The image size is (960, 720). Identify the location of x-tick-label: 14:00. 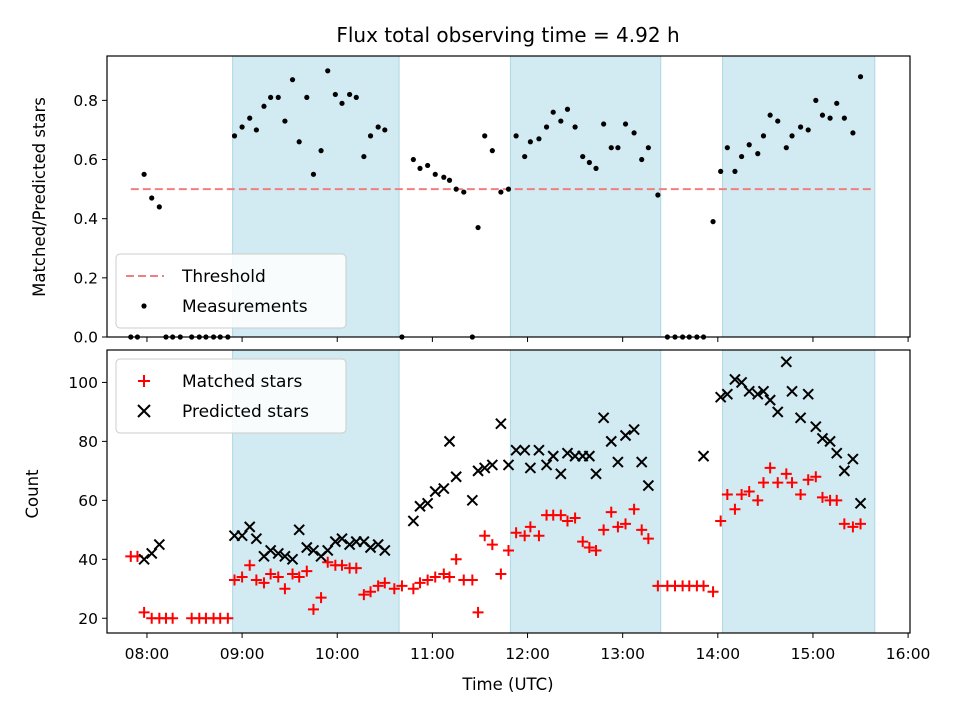
(717, 654).